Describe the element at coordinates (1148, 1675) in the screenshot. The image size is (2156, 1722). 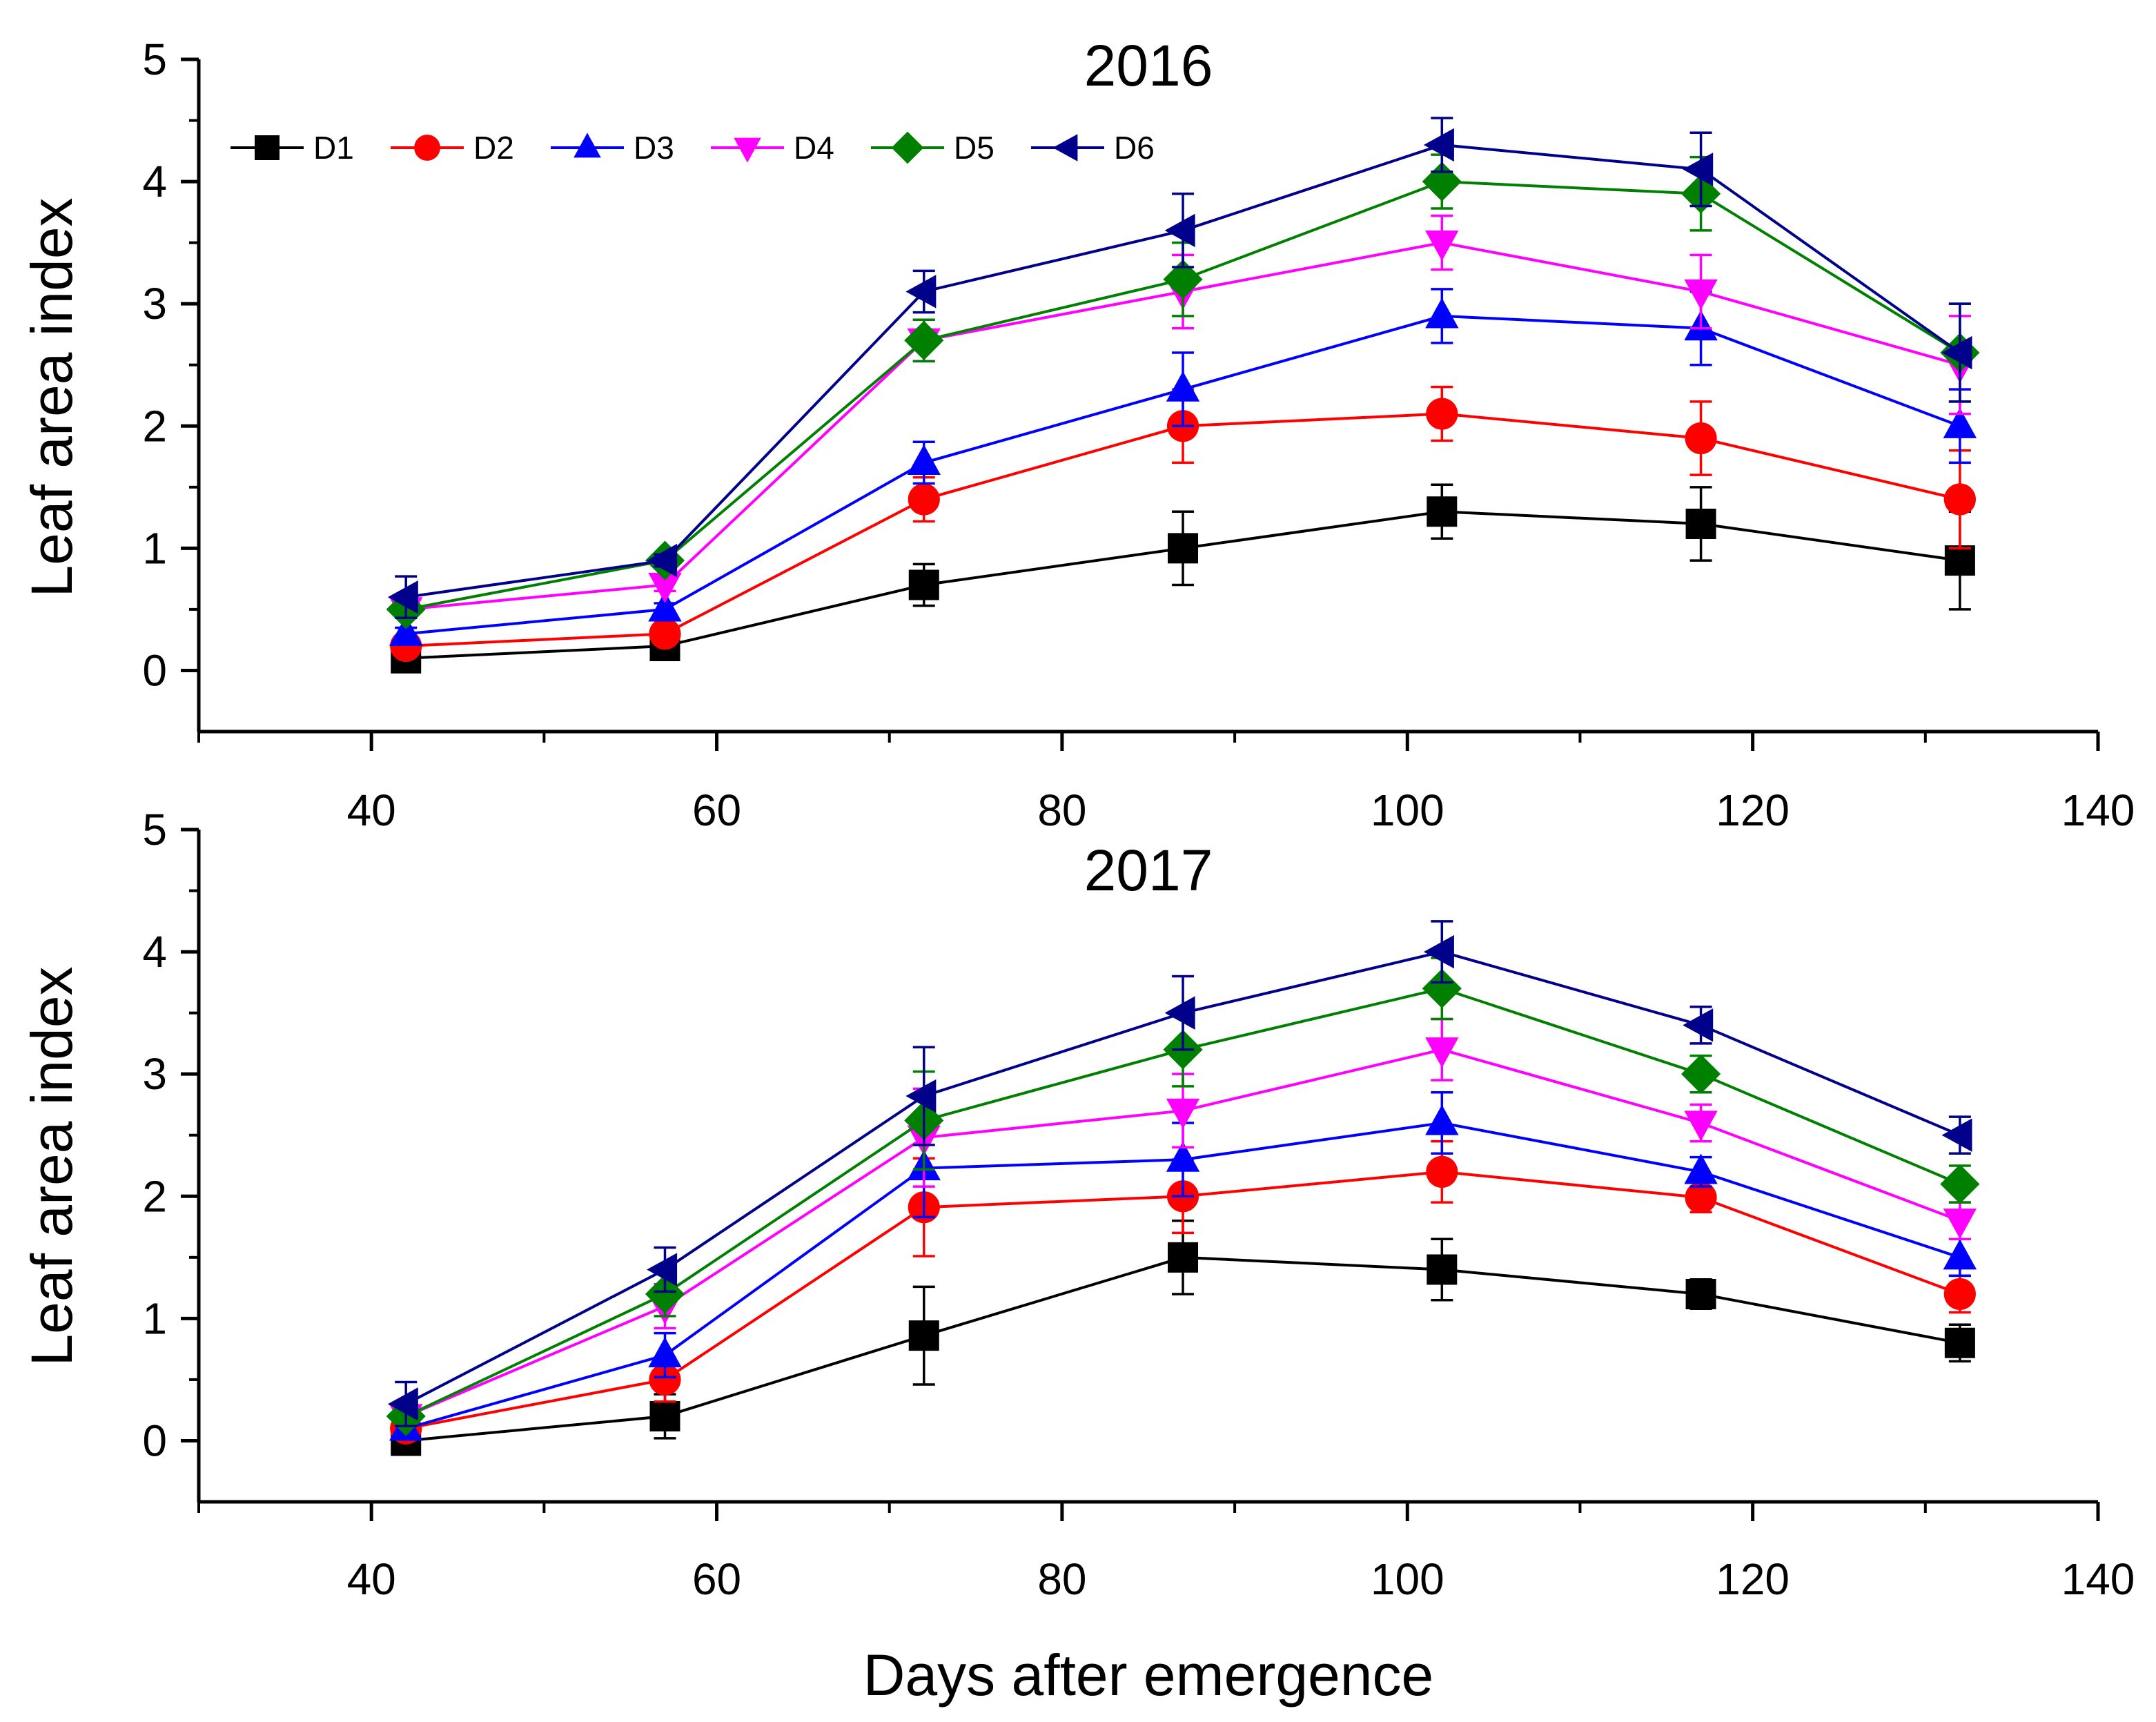
I see `x-axis-label: Days after emergence` at that location.